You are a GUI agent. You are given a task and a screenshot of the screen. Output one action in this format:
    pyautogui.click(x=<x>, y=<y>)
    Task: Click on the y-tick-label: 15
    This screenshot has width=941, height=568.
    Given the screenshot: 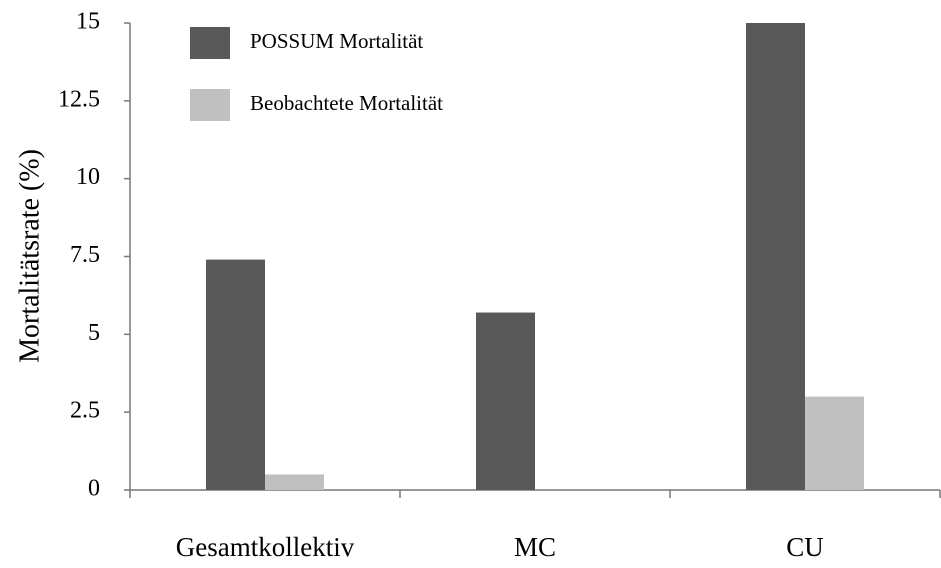 What is the action you would take?
    pyautogui.click(x=88, y=22)
    